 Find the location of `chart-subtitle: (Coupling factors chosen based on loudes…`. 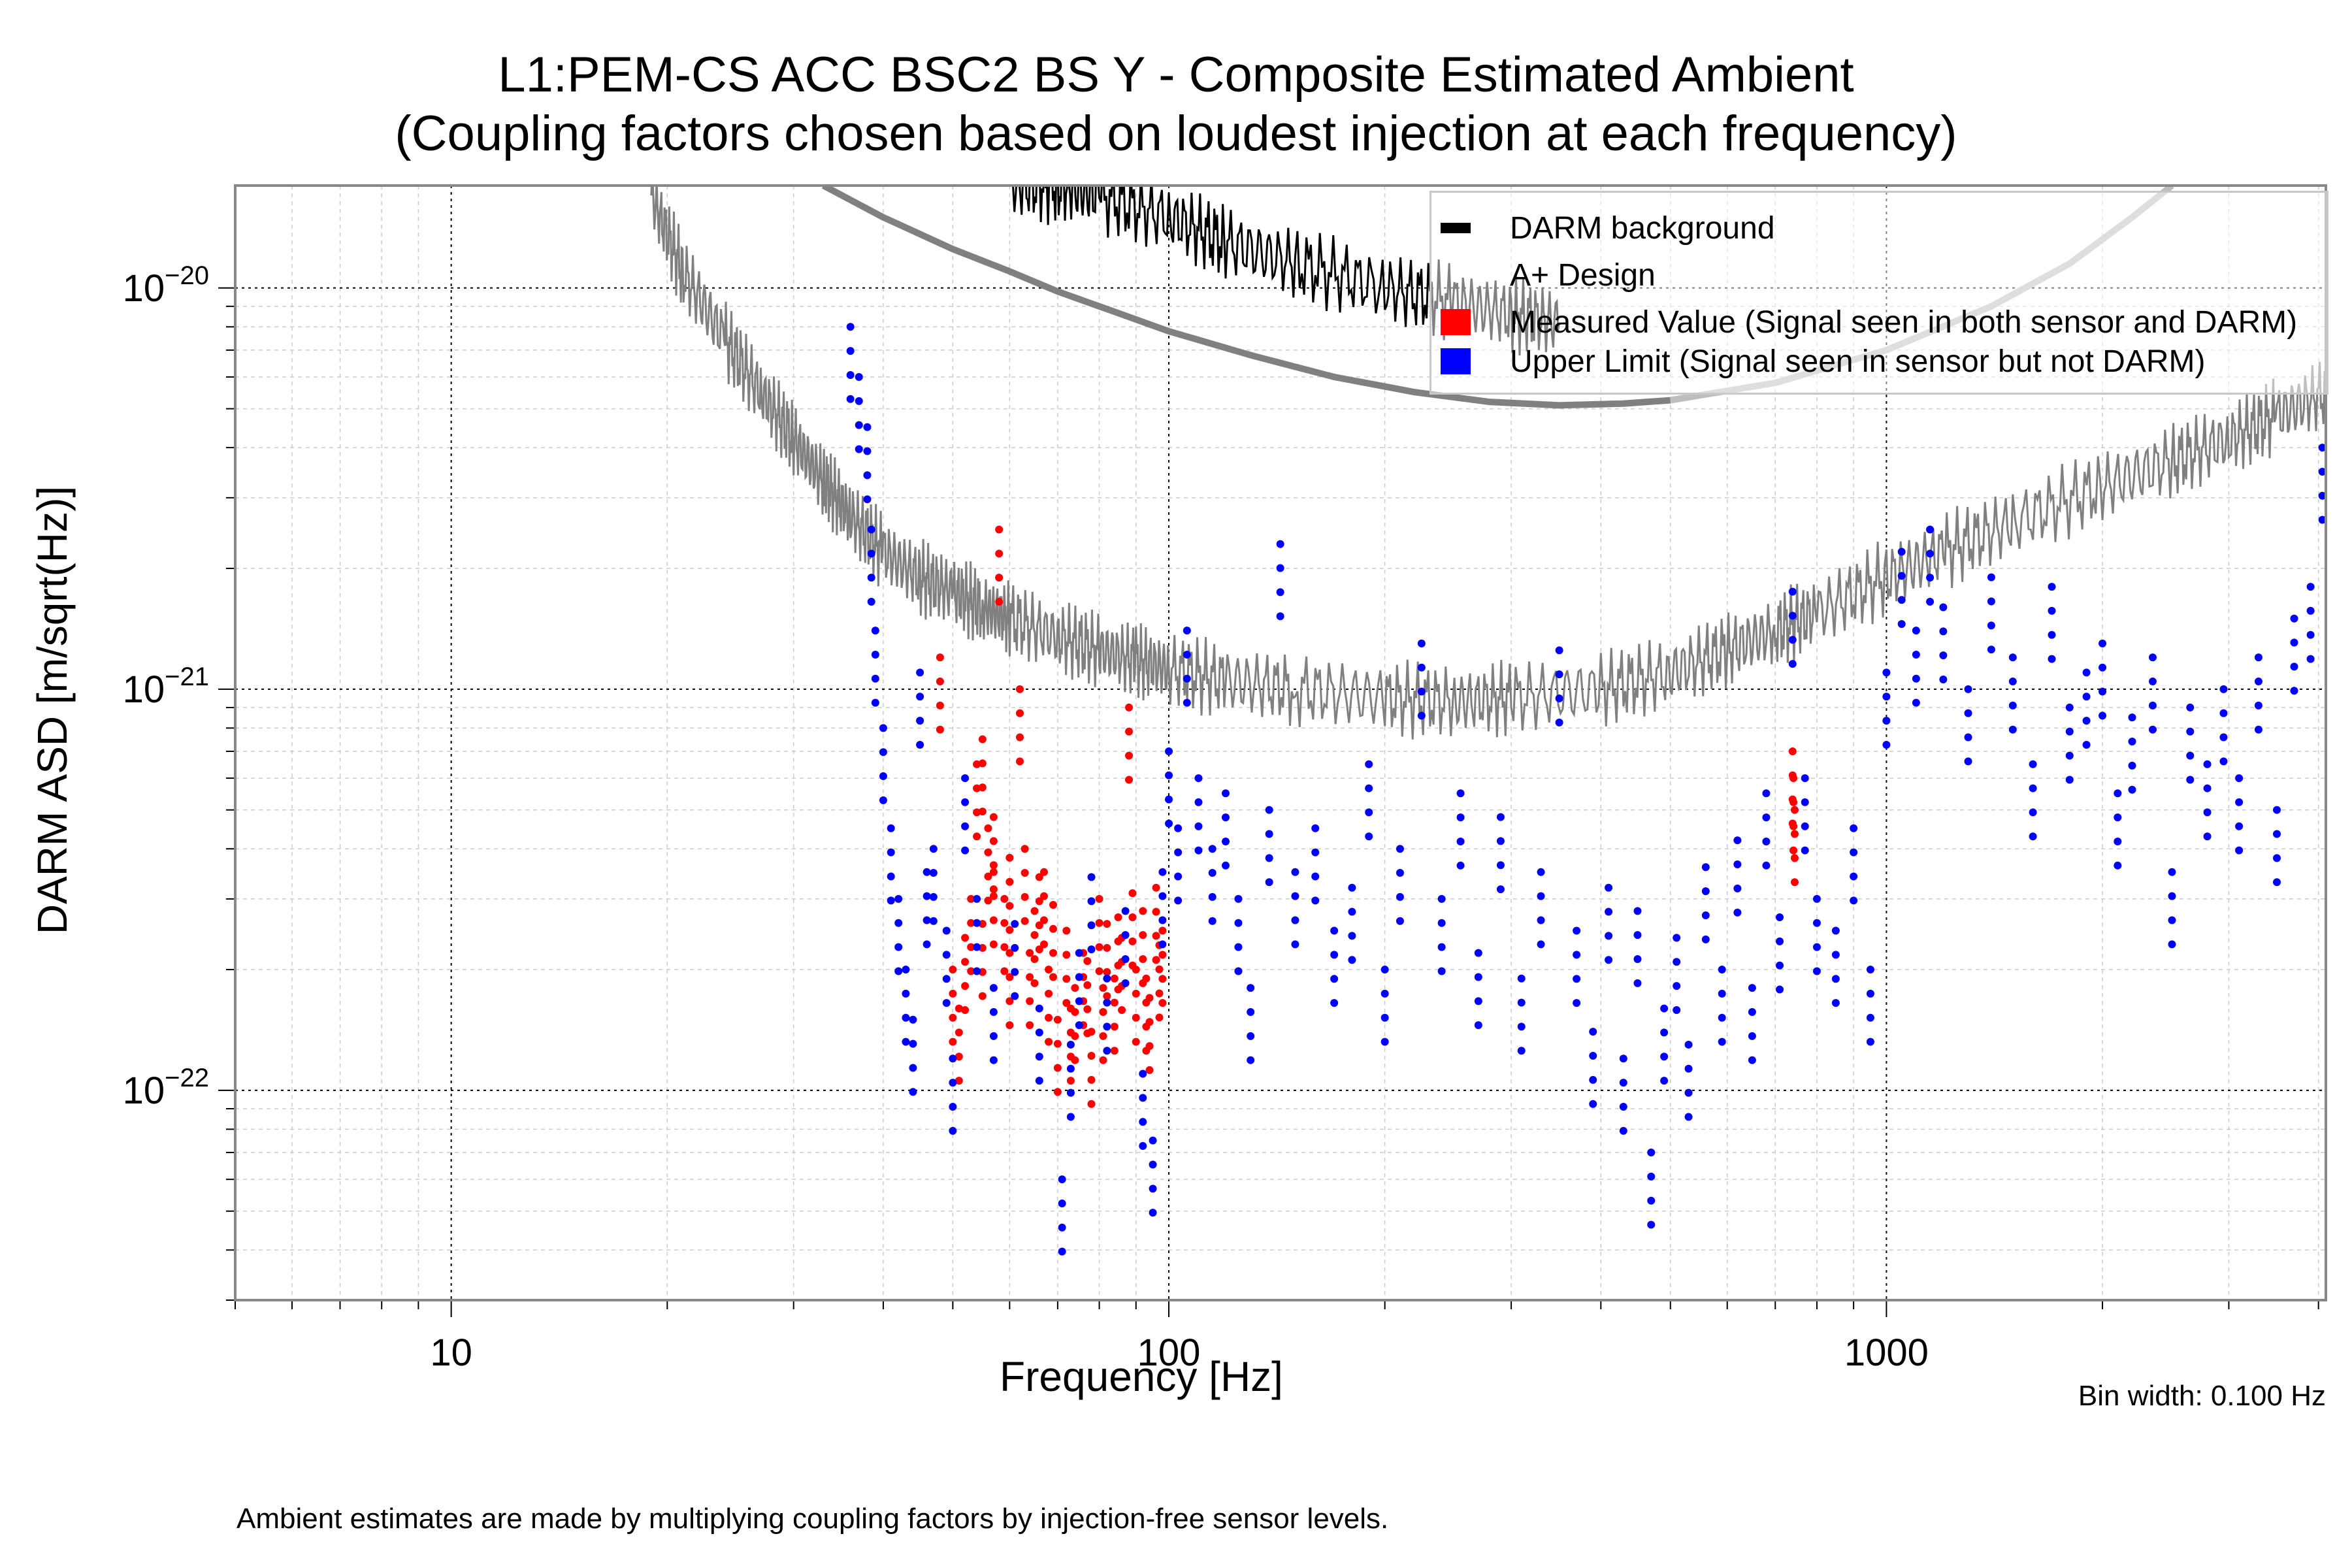

chart-subtitle: (Coupling factors chosen based on loudes… is located at coordinates (1176, 133).